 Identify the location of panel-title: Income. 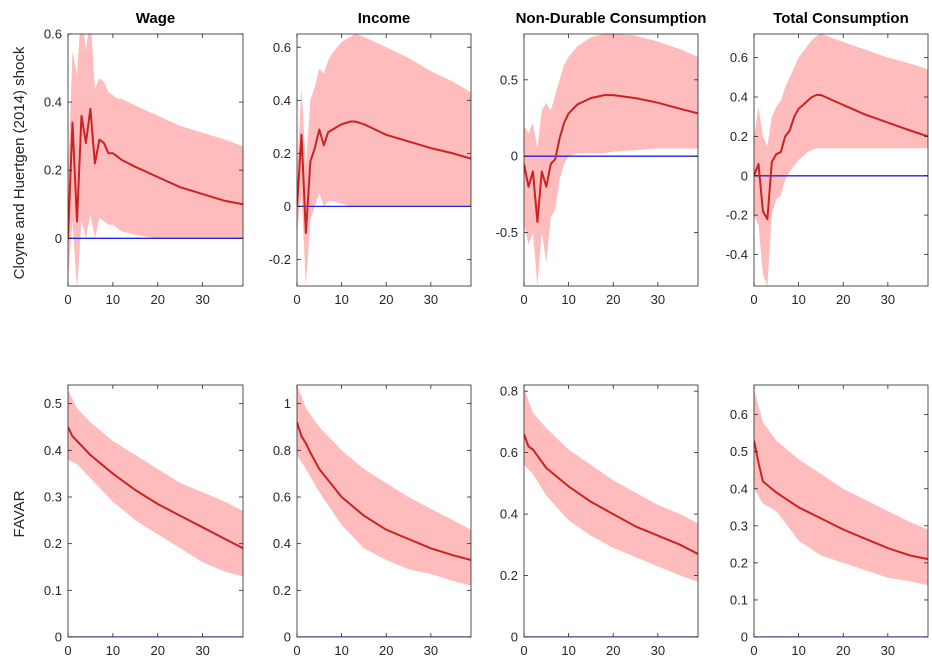
(384, 18).